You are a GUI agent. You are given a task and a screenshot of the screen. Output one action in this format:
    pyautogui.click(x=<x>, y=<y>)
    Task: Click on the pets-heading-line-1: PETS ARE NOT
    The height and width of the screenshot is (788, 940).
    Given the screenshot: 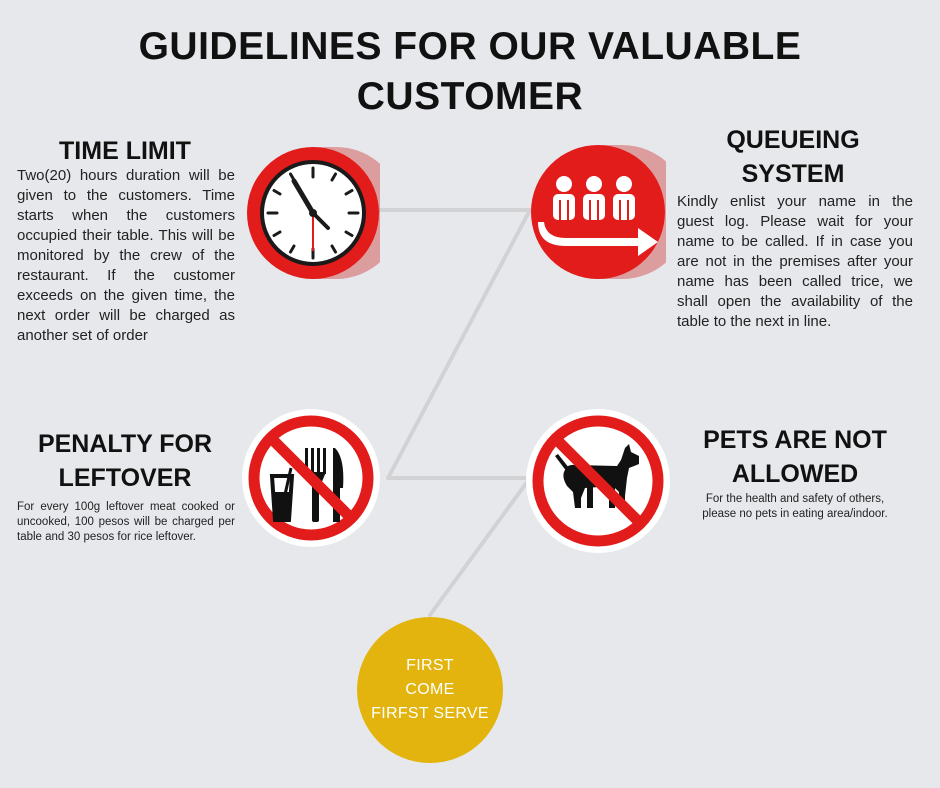 What is the action you would take?
    pyautogui.click(x=795, y=440)
    